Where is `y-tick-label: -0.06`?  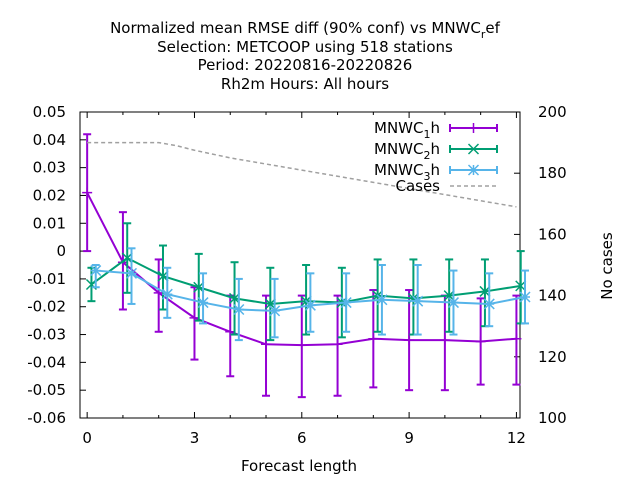 y-tick-label: -0.06 is located at coordinates (46, 418).